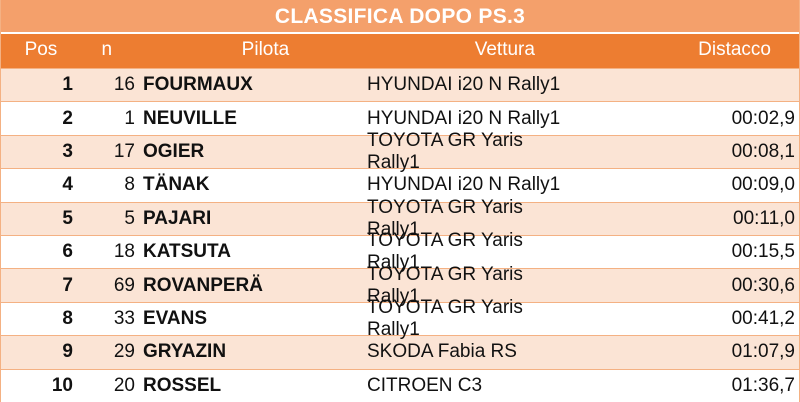 The width and height of the screenshot is (800, 402). What do you see at coordinates (129, 185) in the screenshot?
I see `cell-n: 8` at bounding box center [129, 185].